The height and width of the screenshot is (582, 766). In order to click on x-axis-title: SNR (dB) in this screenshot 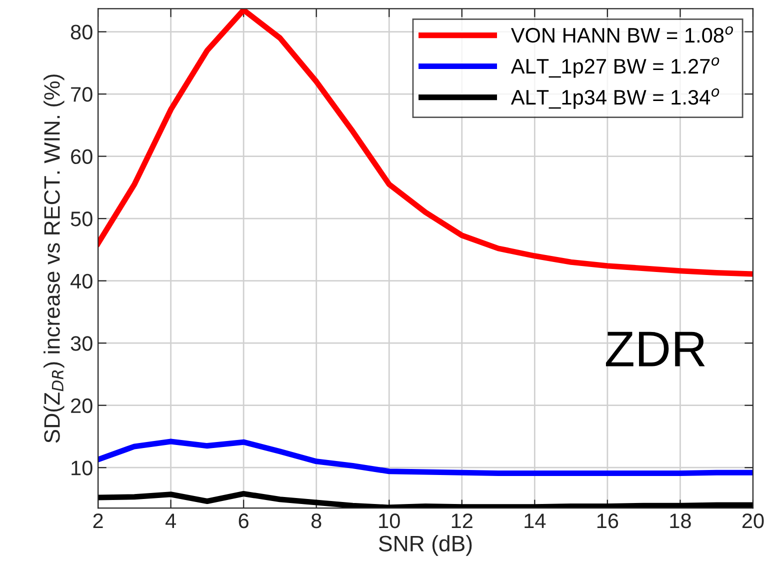, I will do `click(425, 545)`.